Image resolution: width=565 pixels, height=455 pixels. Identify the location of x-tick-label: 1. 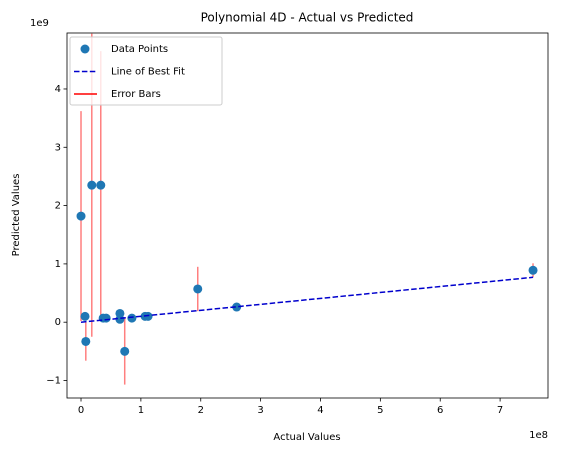
(141, 410).